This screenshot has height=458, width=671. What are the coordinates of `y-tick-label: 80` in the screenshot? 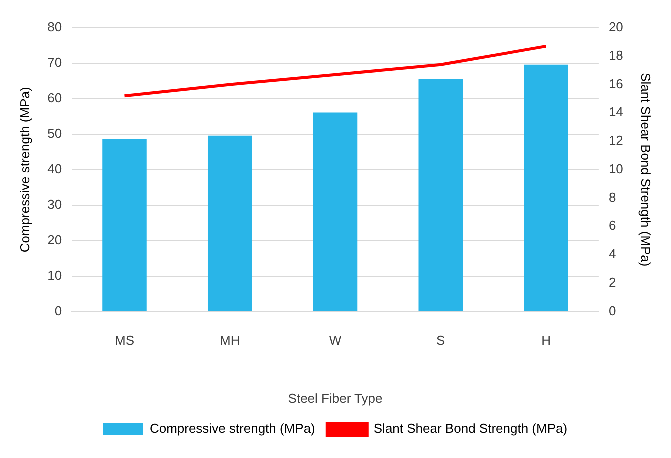 It's located at (55, 27).